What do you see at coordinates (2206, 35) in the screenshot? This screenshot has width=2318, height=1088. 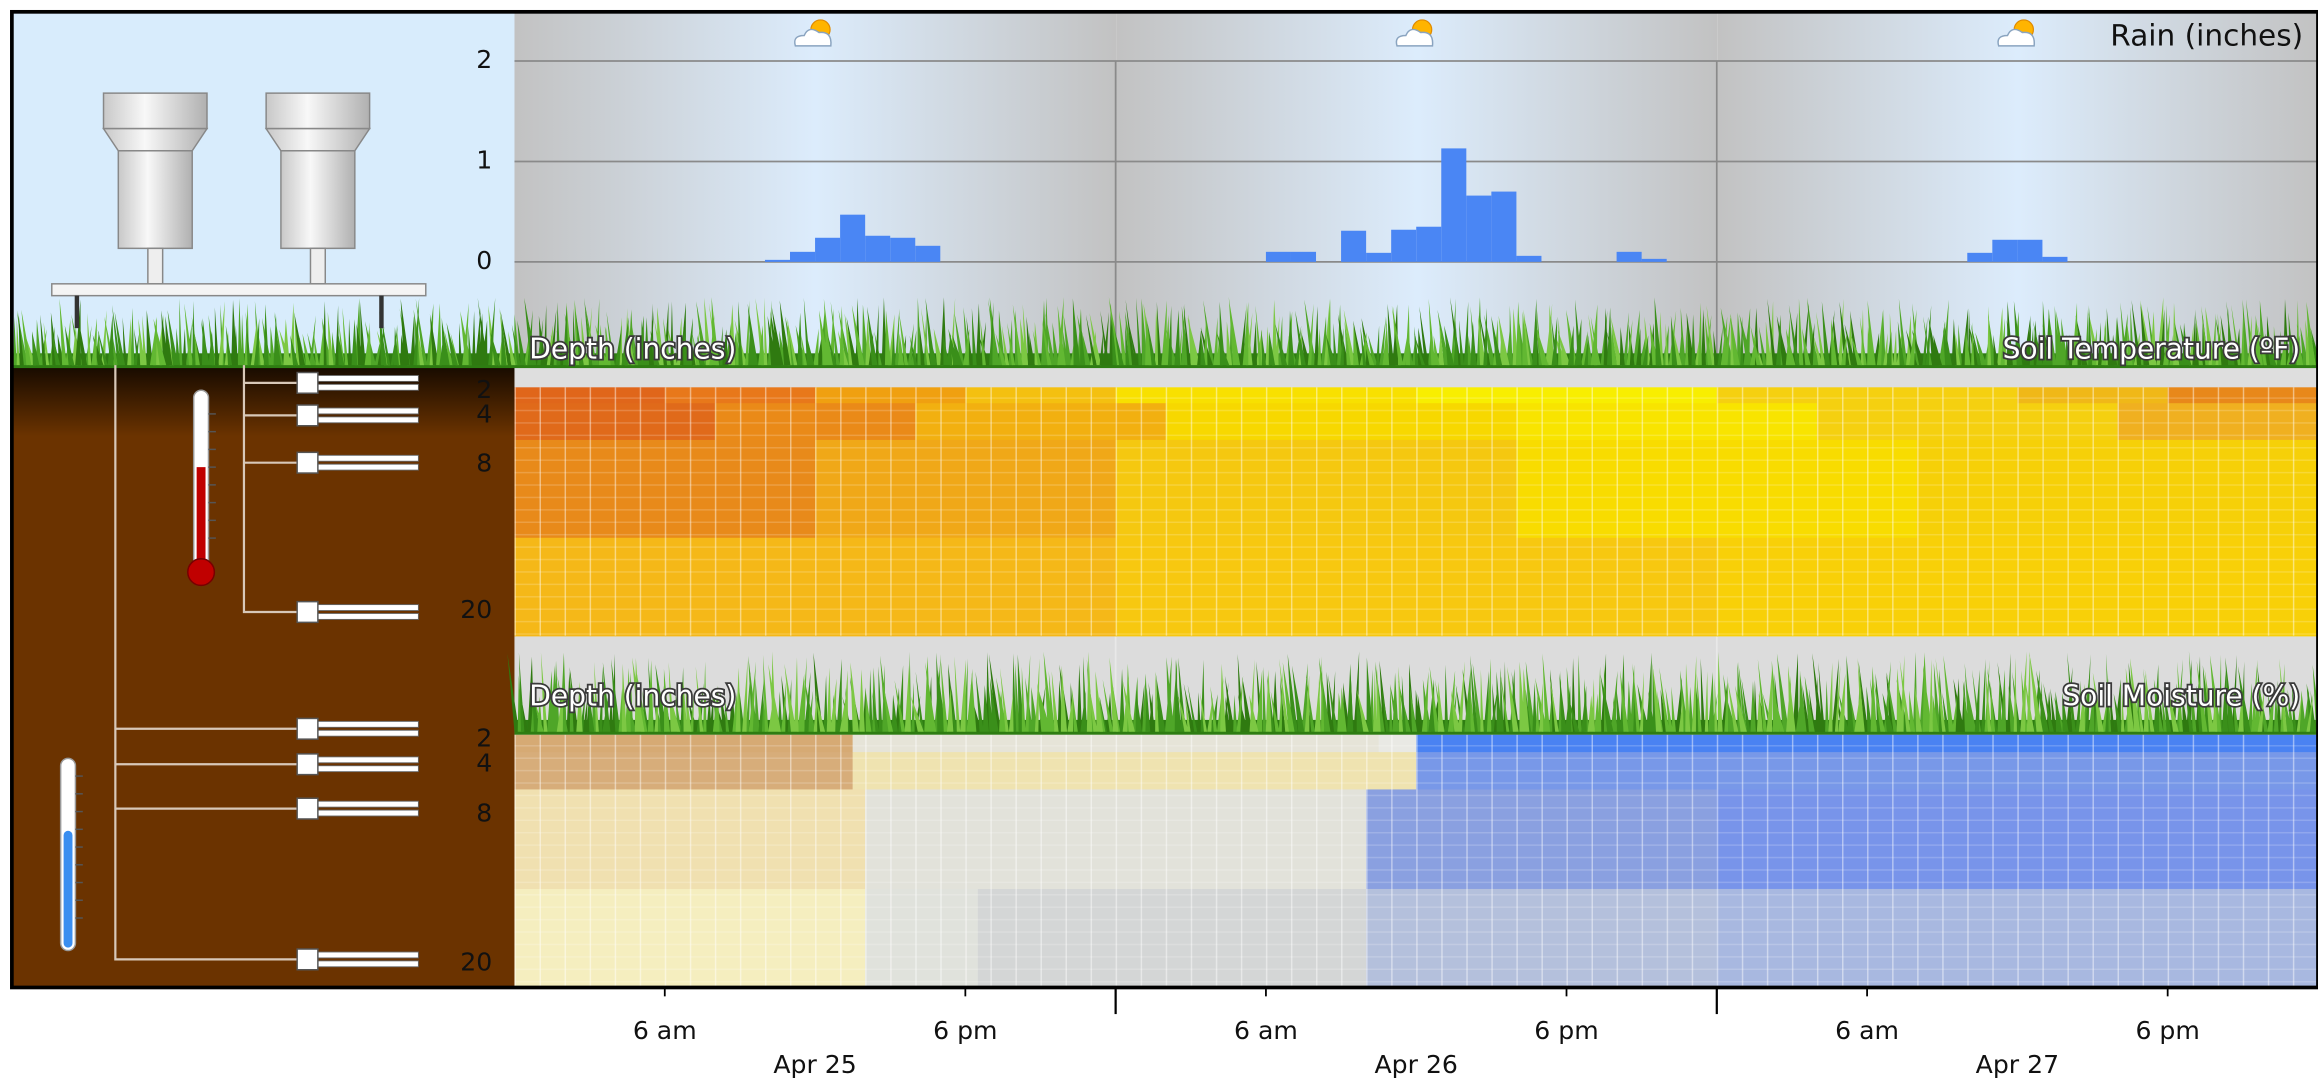 I see `chart-title: Rain (inches)` at bounding box center [2206, 35].